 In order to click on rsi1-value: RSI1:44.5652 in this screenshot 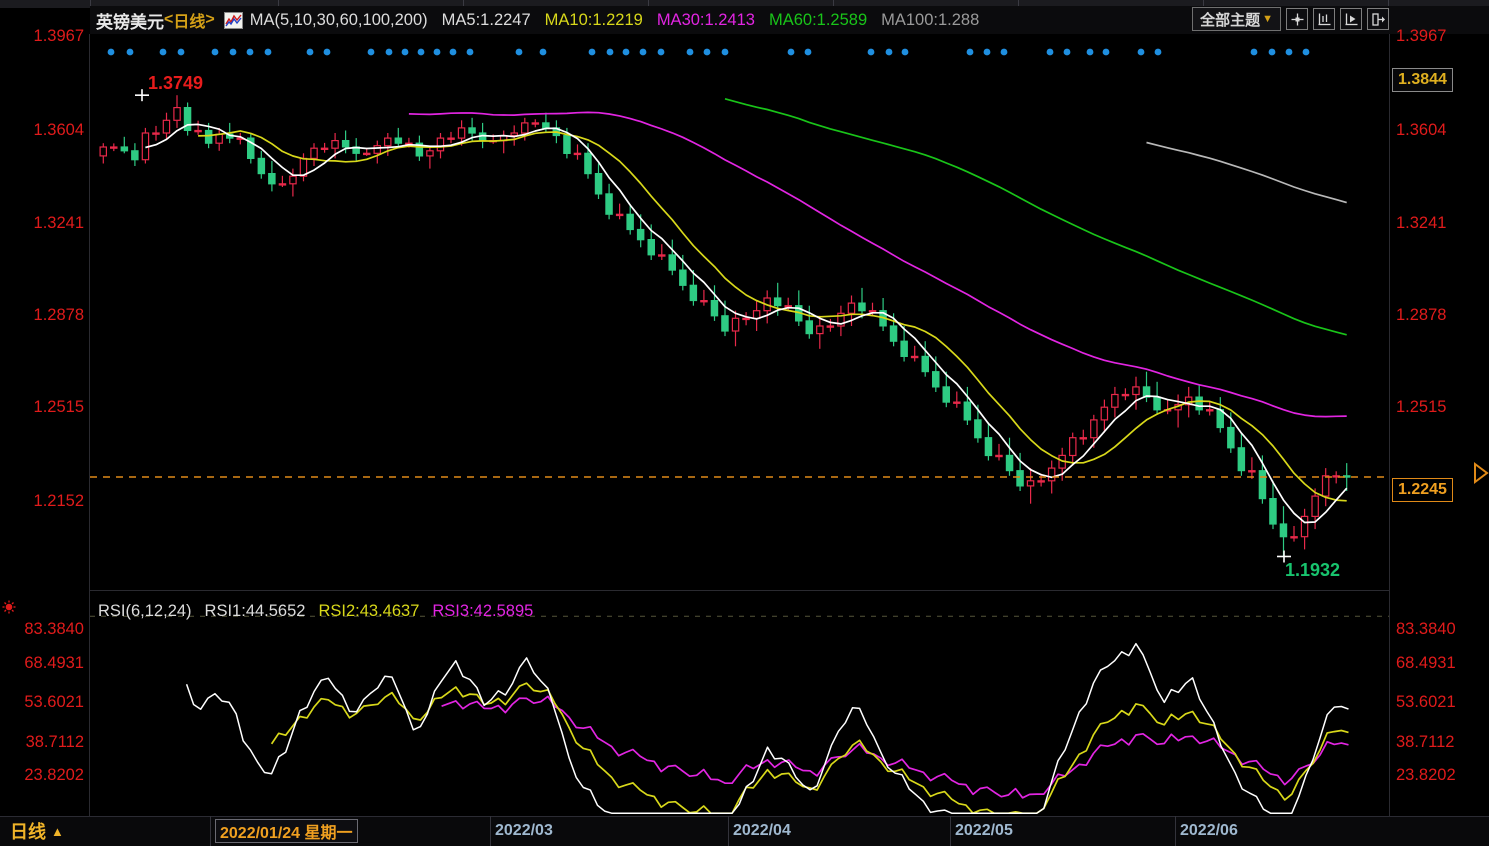, I will do `click(255, 610)`.